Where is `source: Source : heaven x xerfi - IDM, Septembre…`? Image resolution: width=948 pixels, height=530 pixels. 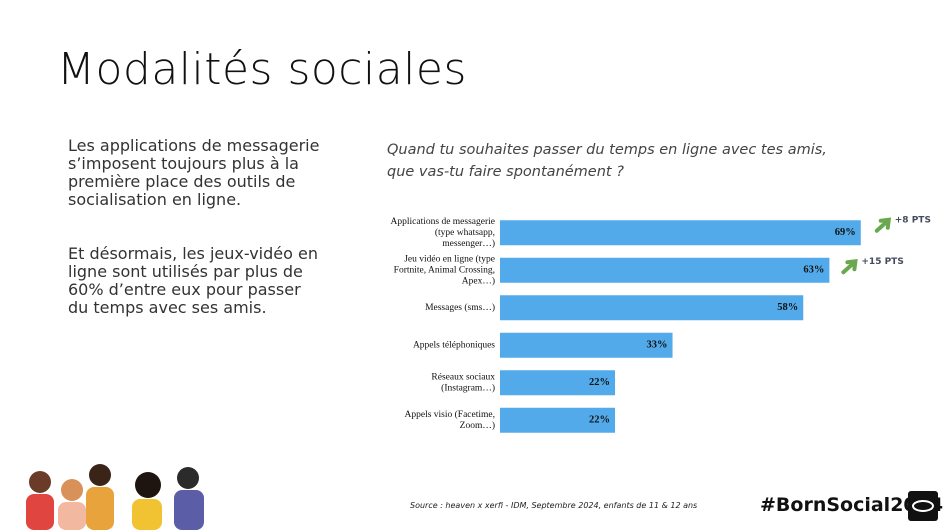 source: Source : heaven x xerfi - IDM, Septembre… is located at coordinates (554, 505).